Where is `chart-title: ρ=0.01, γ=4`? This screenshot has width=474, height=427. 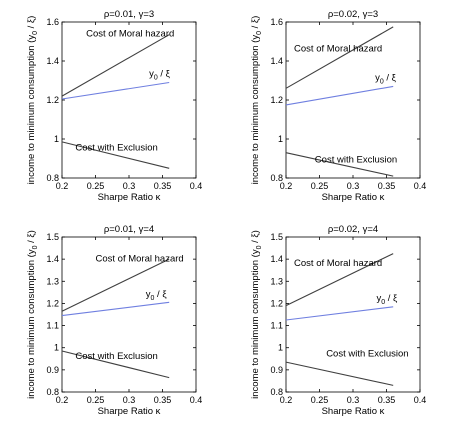 chart-title: ρ=0.01, γ=4 is located at coordinates (129, 229).